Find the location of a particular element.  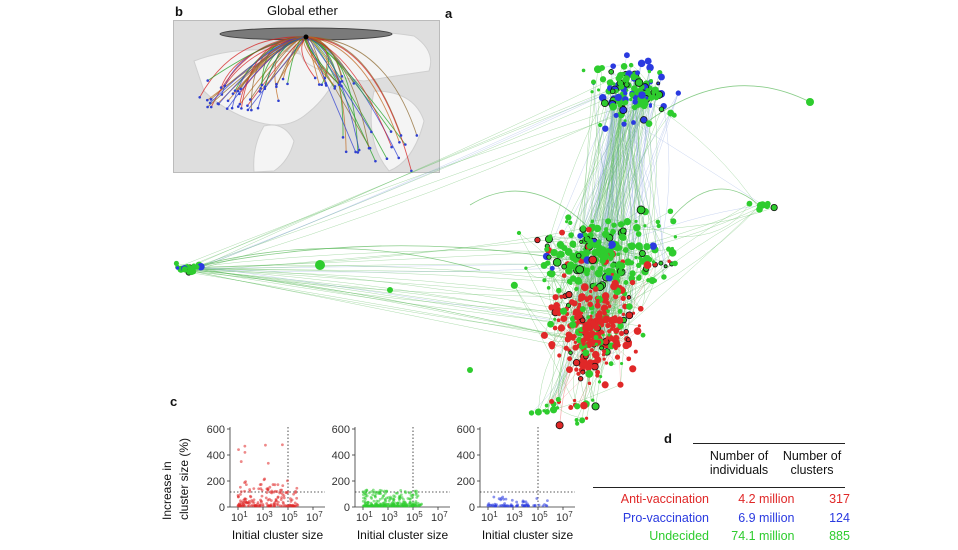

map-links-group is located at coordinates (308, 104).